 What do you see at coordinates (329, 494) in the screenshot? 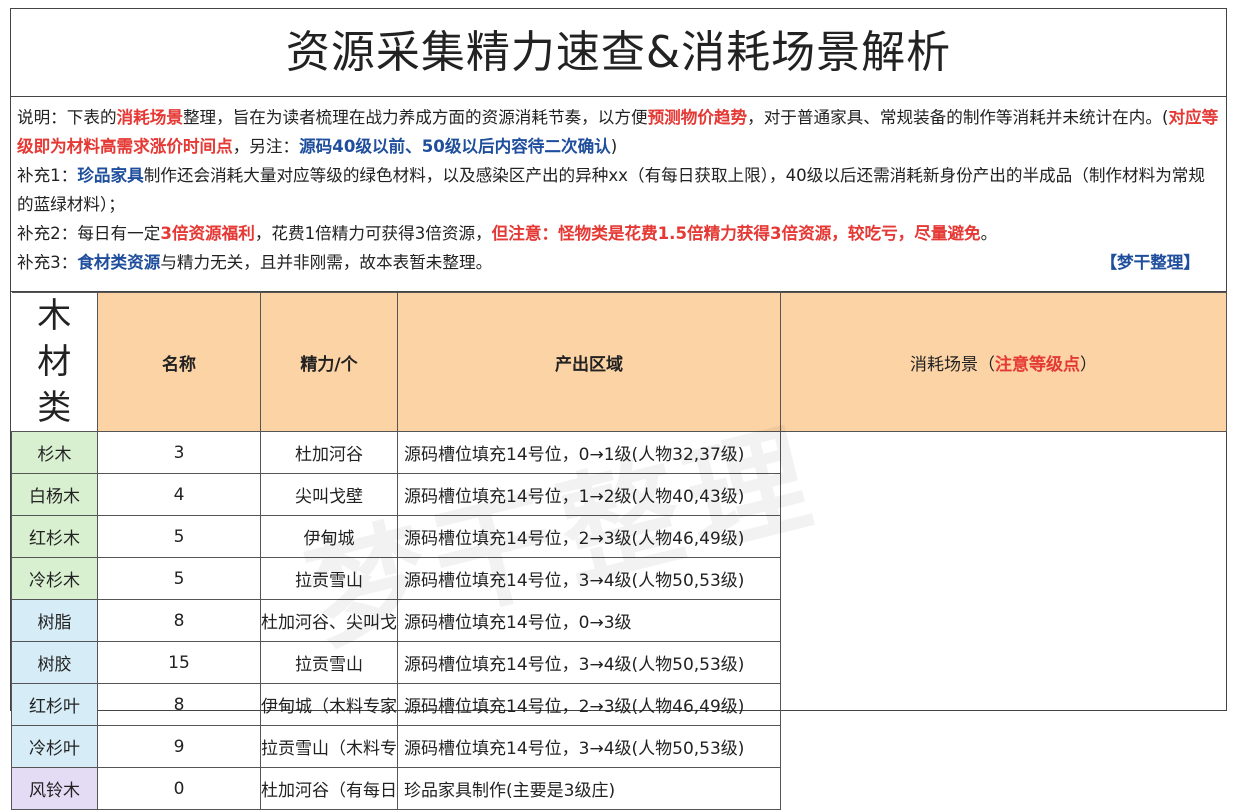
I see `cell: 尖叫戈壁` at bounding box center [329, 494].